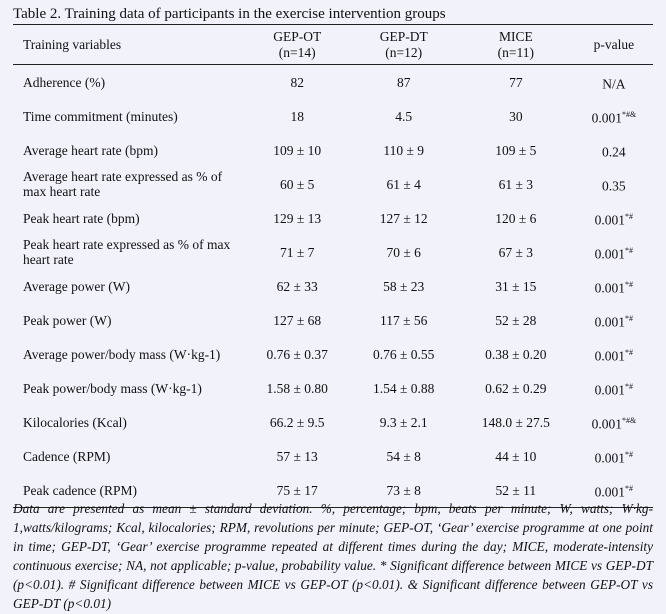 Image resolution: width=666 pixels, height=614 pixels. I want to click on gep-ot-value: 66.2 ± 9.5, so click(297, 422).